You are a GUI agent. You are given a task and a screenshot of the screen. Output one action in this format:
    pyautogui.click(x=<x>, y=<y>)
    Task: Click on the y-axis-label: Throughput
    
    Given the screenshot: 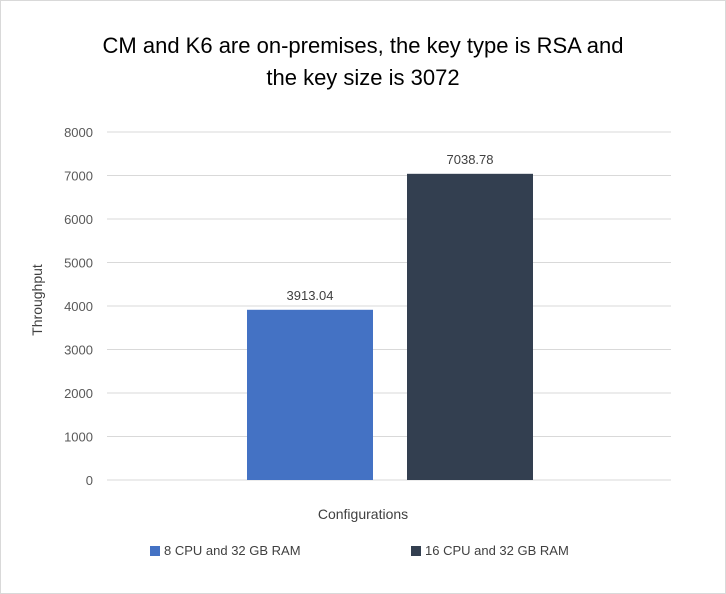 What is the action you would take?
    pyautogui.click(x=37, y=300)
    